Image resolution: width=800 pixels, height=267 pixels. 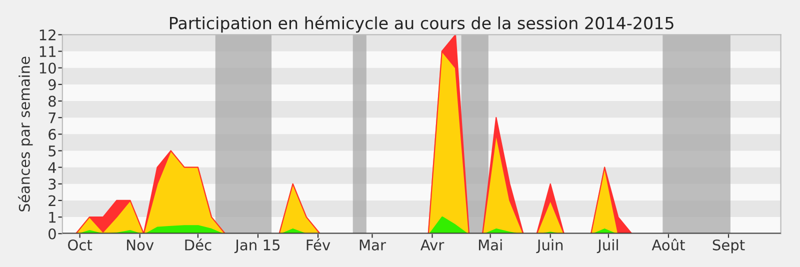 I want to click on y-tick-label: 8, so click(x=52, y=101).